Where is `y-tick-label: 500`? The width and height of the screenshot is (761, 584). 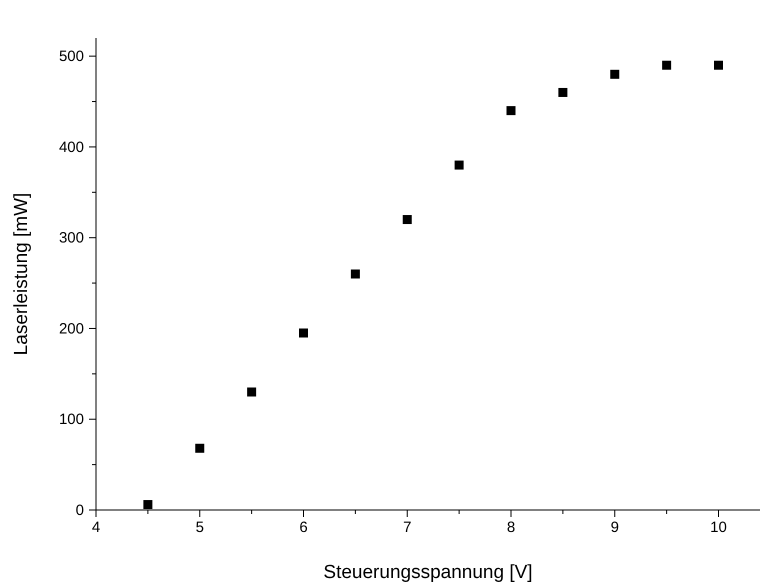 y-tick-label: 500 is located at coordinates (71, 57).